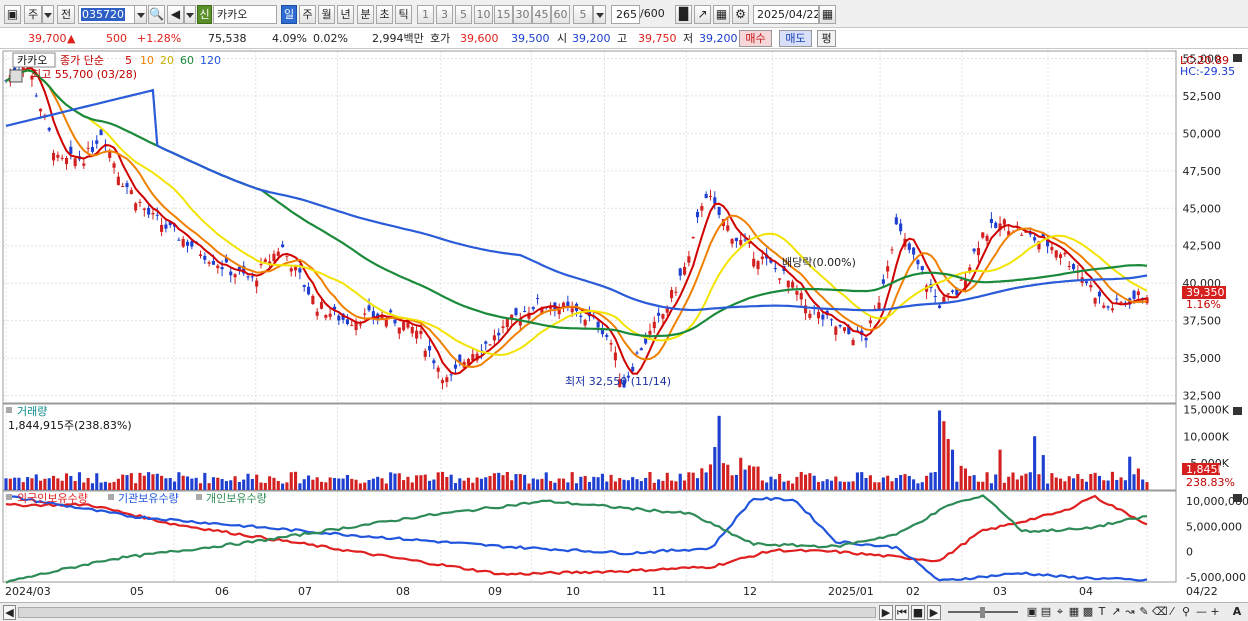 Image resolution: width=1248 pixels, height=621 pixels. What do you see at coordinates (483, 14) in the screenshot?
I see `interval-10: 10` at bounding box center [483, 14].